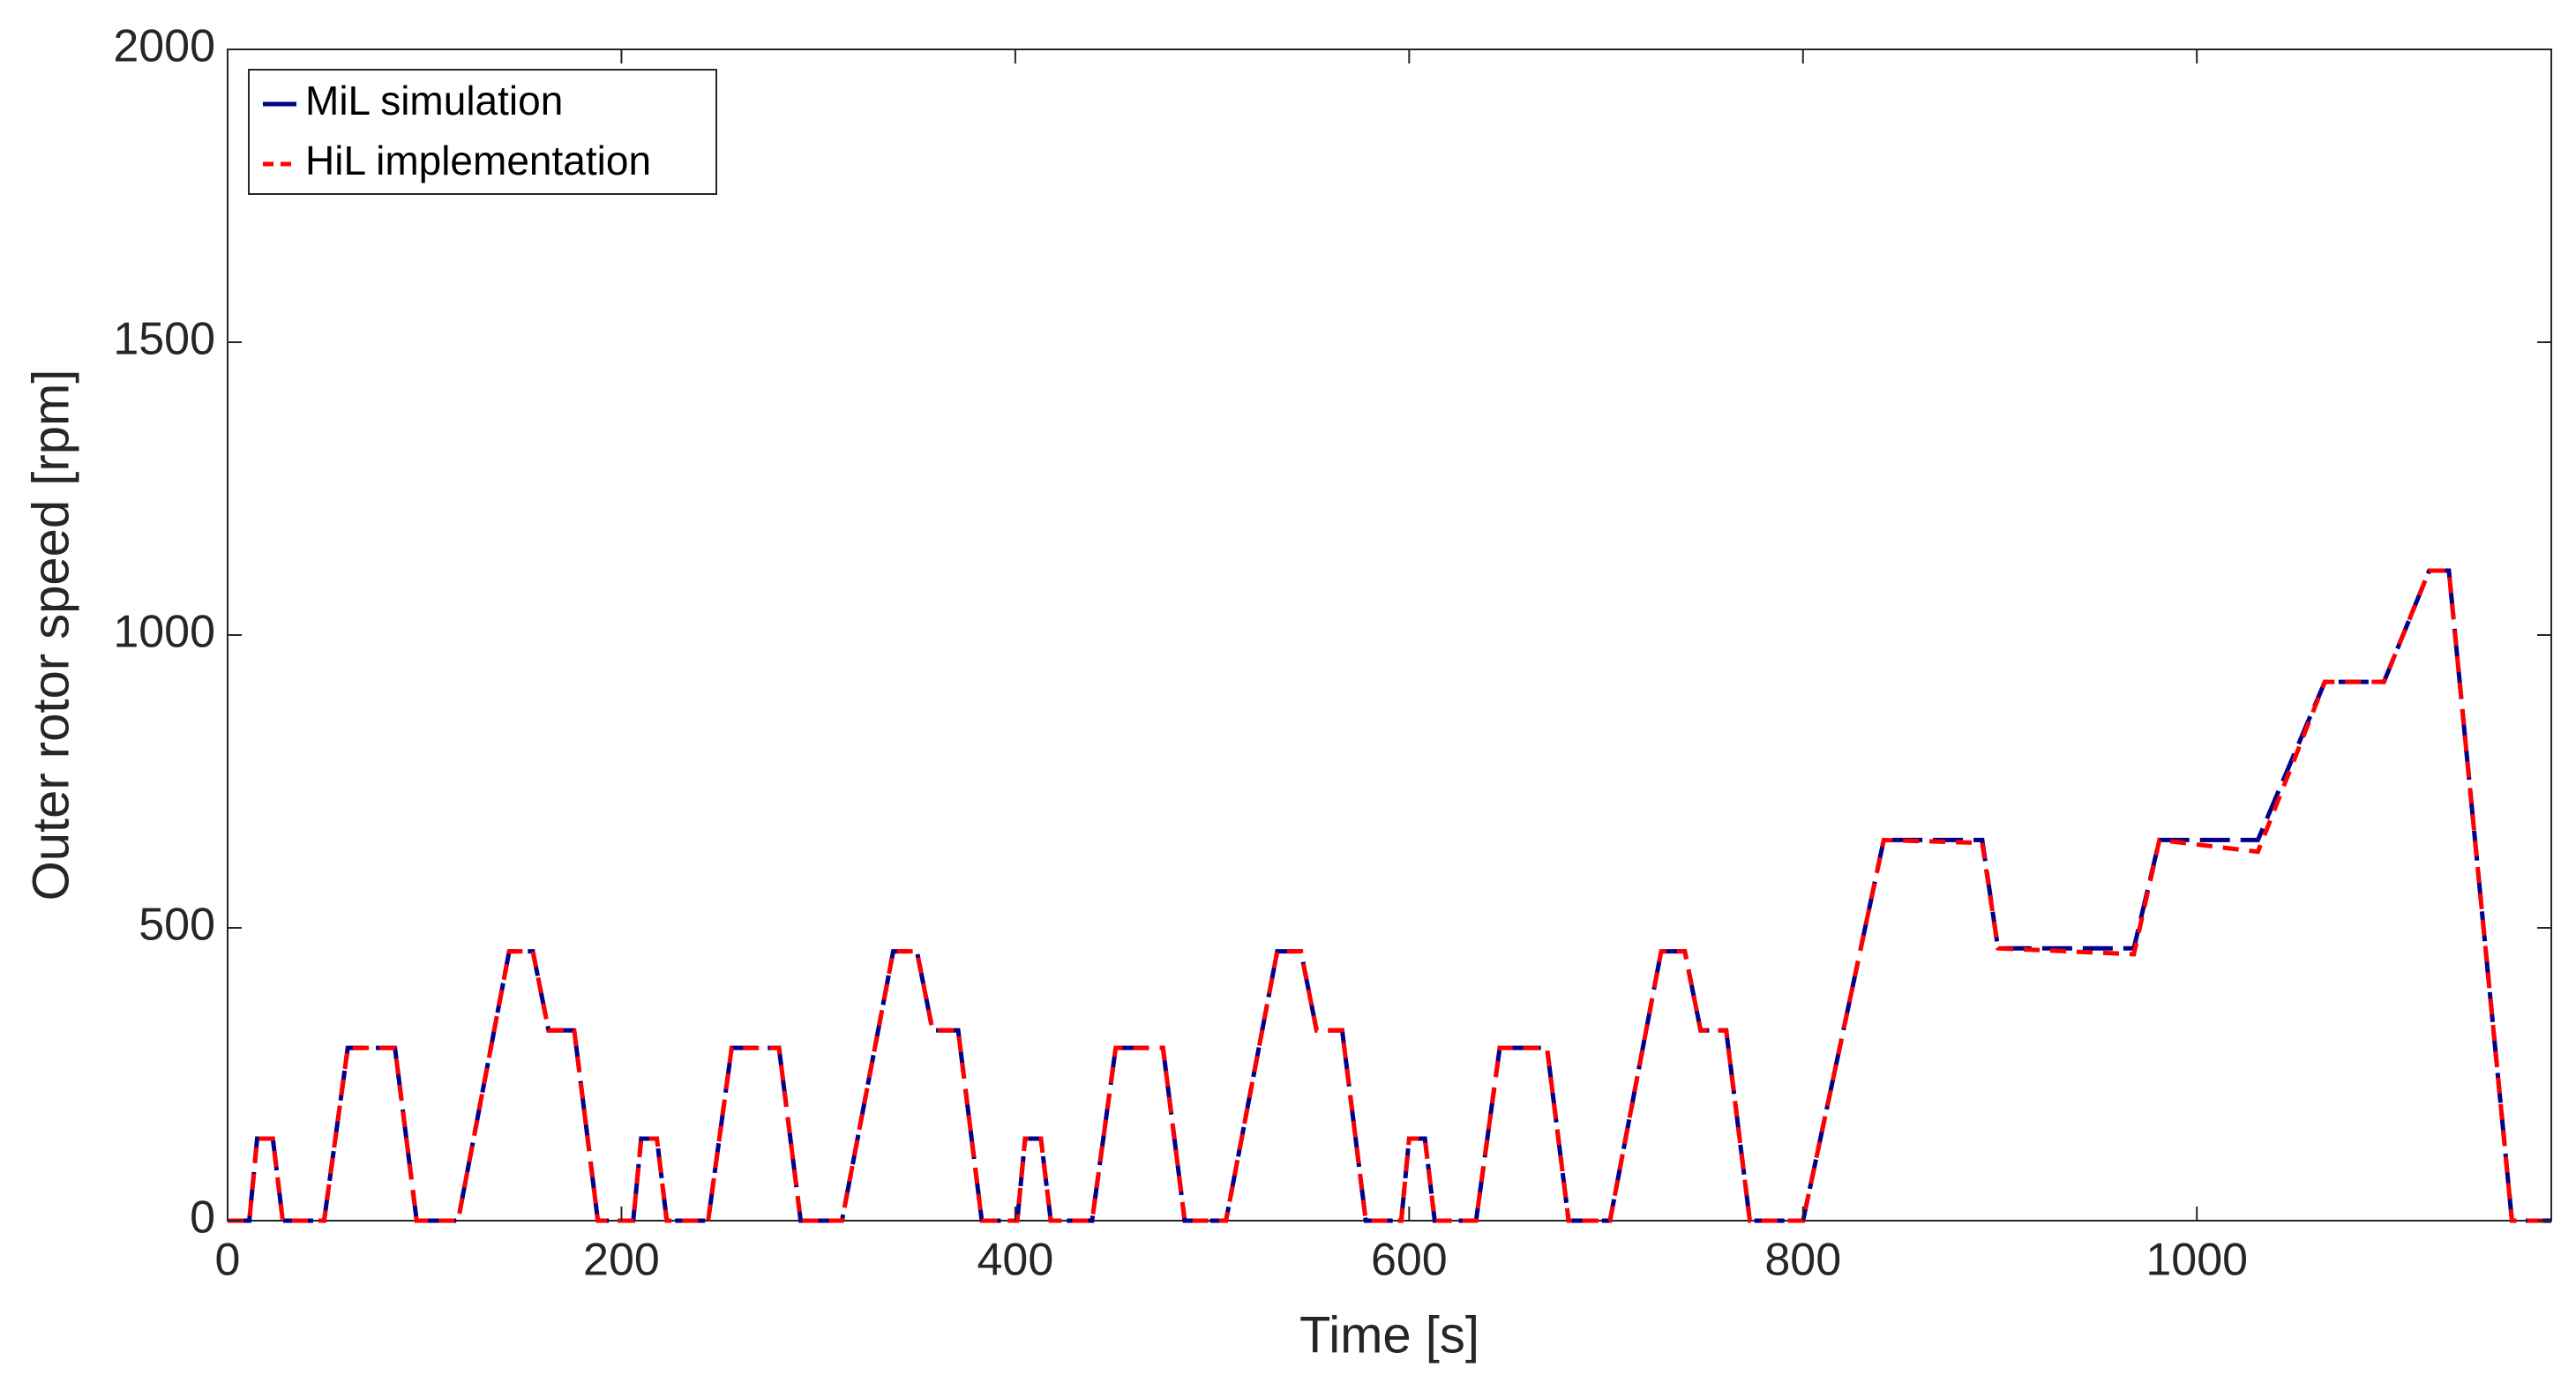  I want to click on legend-label: HiL implementation, so click(478, 160).